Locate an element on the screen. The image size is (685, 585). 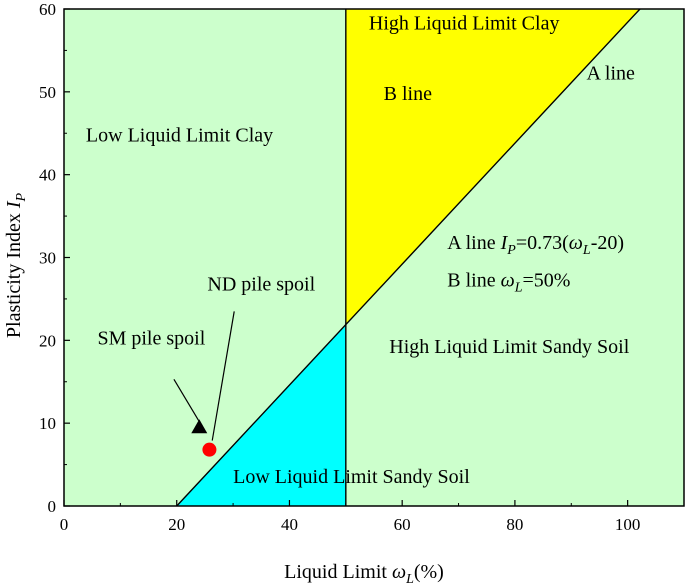
annotation-label: ND pile spoil is located at coordinates (261, 285).